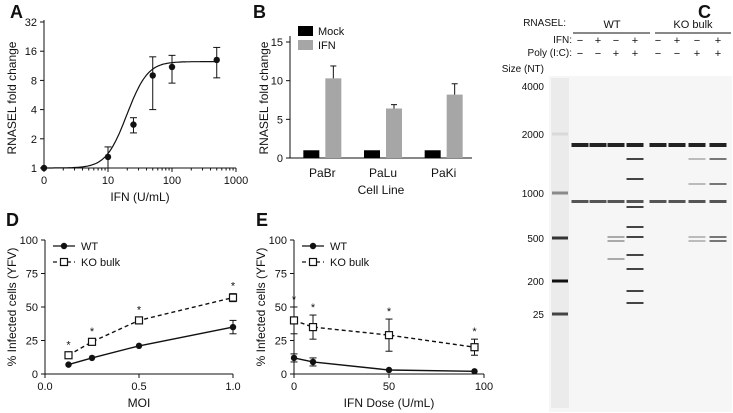 Image resolution: width=733 pixels, height=413 pixels. Describe the element at coordinates (560, 243) in the screenshot. I see `panel-c-ladder-smear` at that location.